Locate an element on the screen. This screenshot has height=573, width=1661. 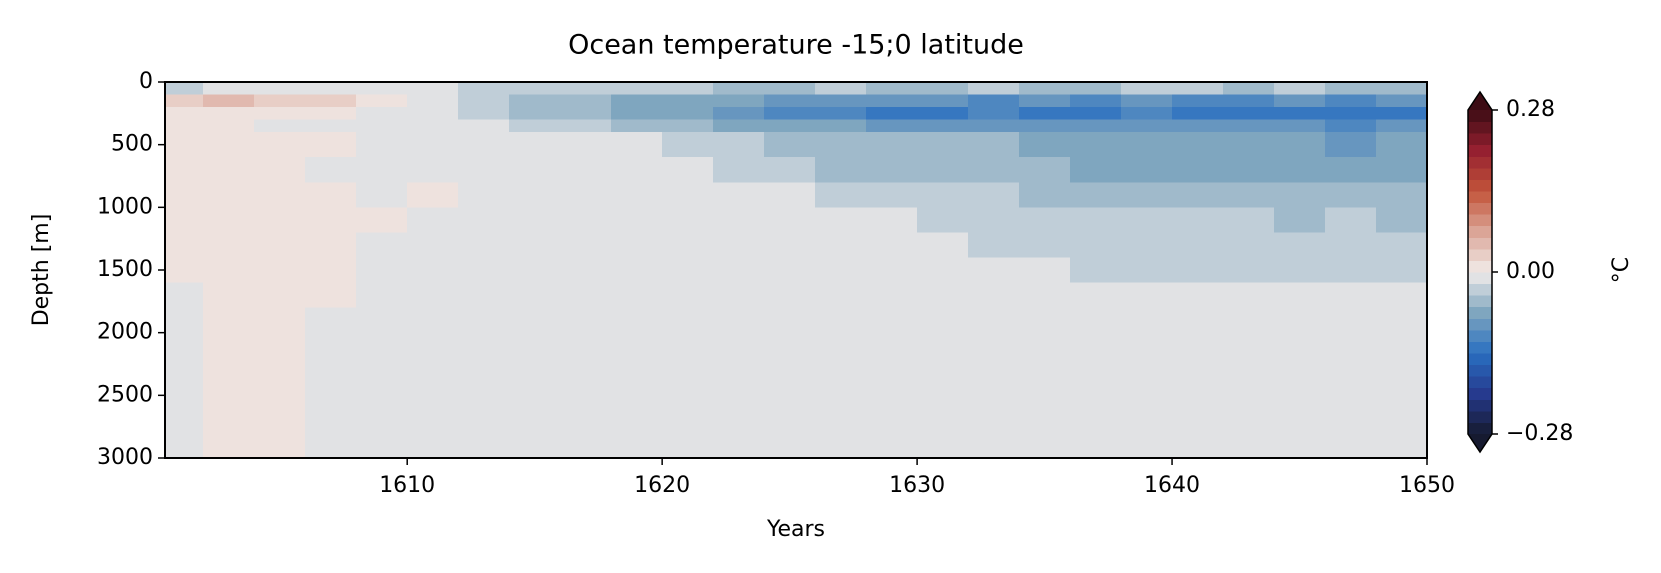
x-tick-label: 1610 is located at coordinates (407, 485).